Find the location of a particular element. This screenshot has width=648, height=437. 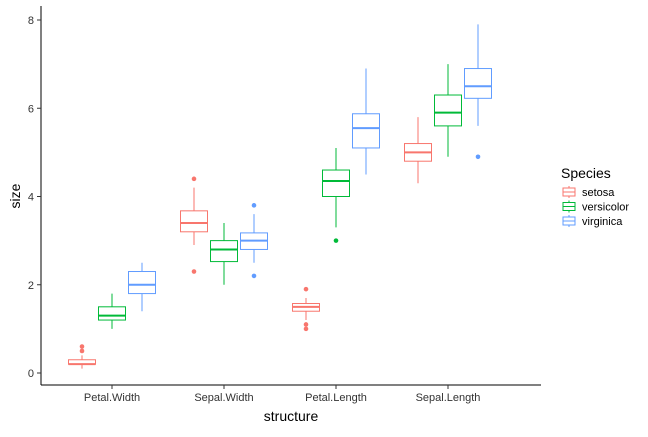

box-virginica-Sepal.Width is located at coordinates (254, 241).